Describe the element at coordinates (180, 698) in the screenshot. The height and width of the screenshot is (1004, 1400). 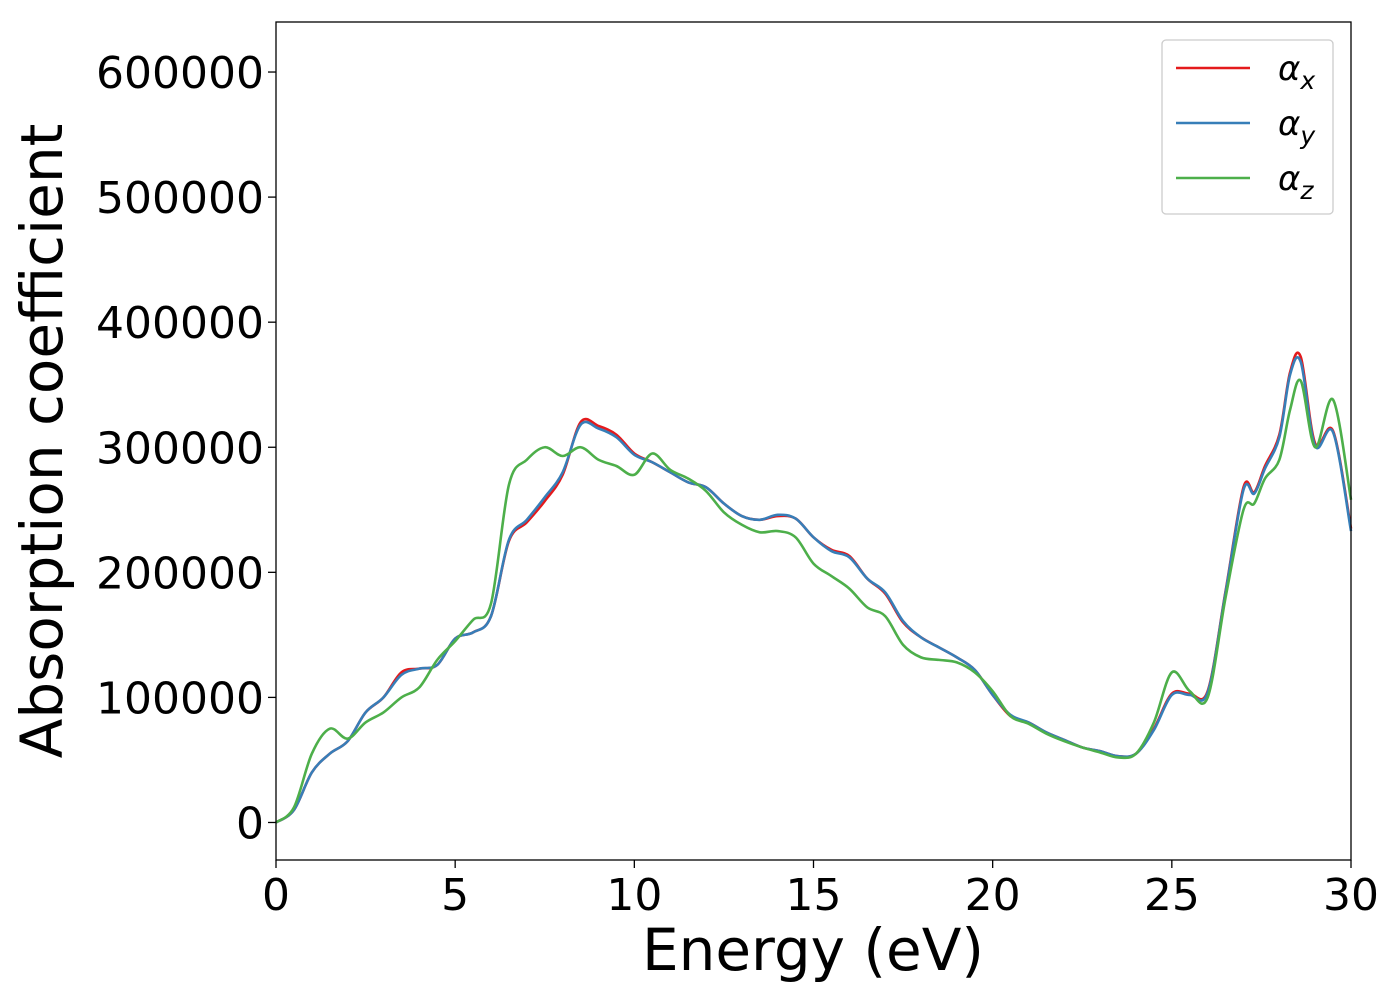
I see `y-tick-label: 100000` at that location.